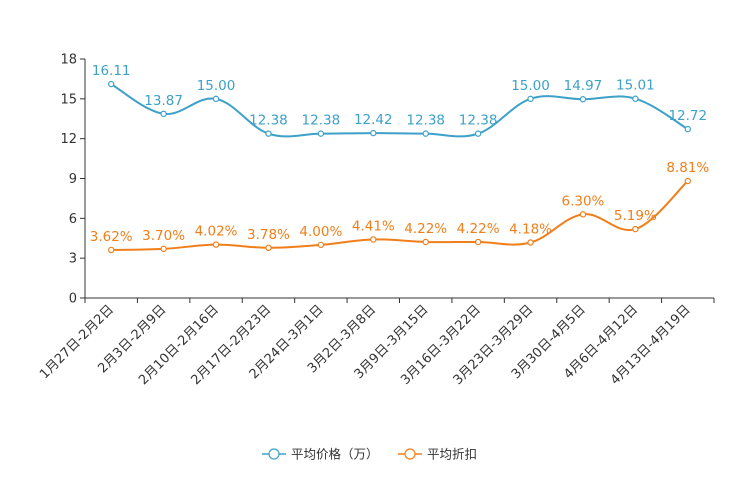 This screenshot has width=744, height=496. I want to click on data-label: 4.18%, so click(530, 229).